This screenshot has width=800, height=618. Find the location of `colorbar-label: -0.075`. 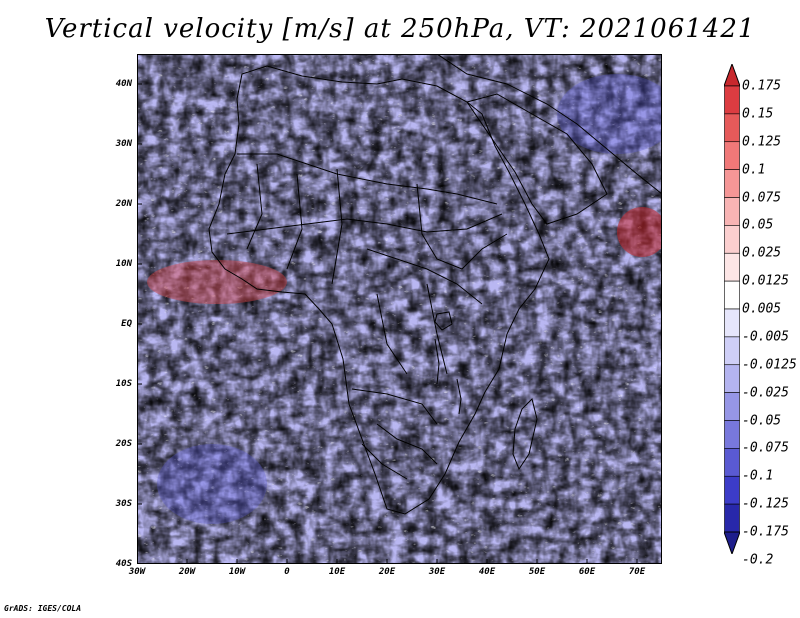

colorbar-label: -0.075 is located at coordinates (765, 448).